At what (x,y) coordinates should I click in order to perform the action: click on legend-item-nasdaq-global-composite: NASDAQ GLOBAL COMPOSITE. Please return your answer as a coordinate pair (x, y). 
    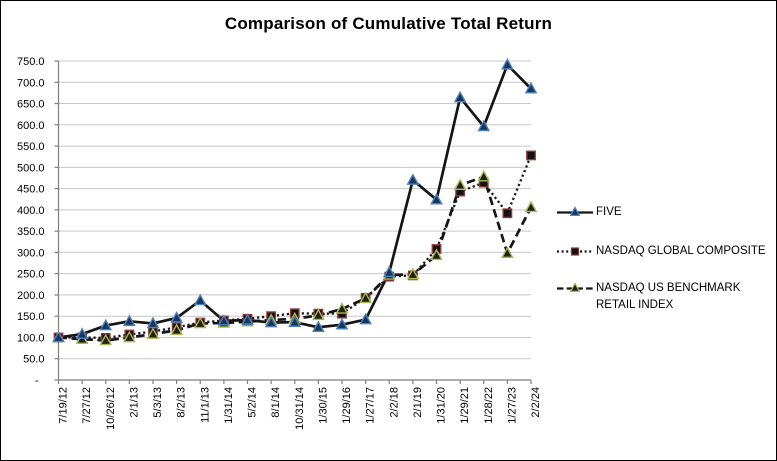
    Looking at the image, I should click on (665, 251).